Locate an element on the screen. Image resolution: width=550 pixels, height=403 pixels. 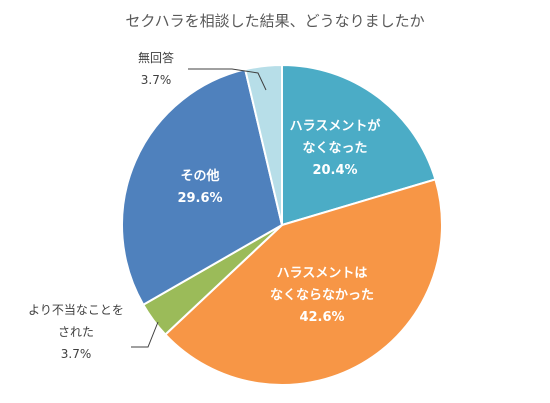
slice-value-label-3: 29.6% is located at coordinates (199, 198).